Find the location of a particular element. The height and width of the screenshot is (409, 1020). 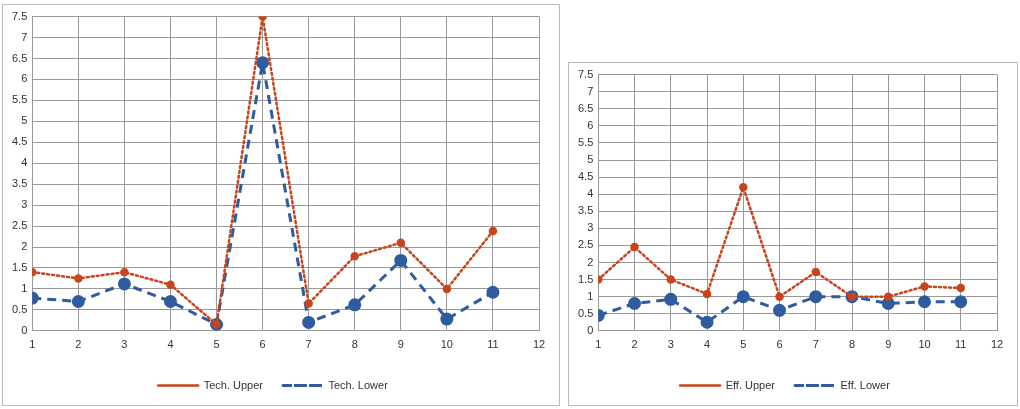

legend-label: Eff. Upper is located at coordinates (750, 384).